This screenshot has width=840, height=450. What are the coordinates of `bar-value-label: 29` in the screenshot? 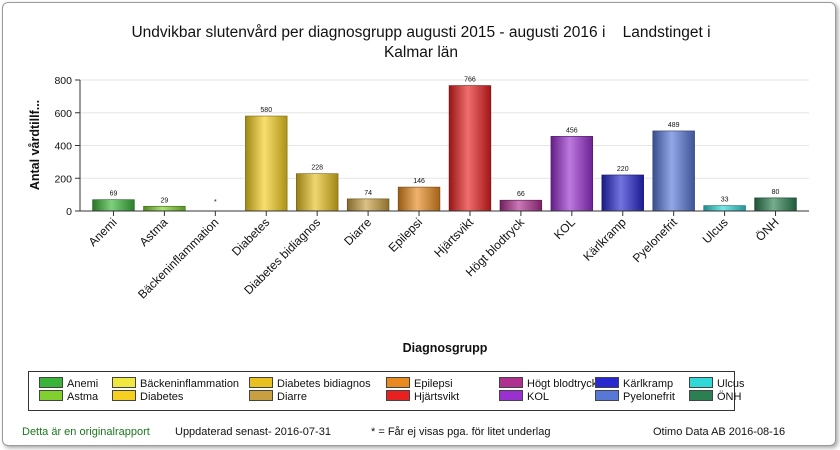 It's located at (164, 200).